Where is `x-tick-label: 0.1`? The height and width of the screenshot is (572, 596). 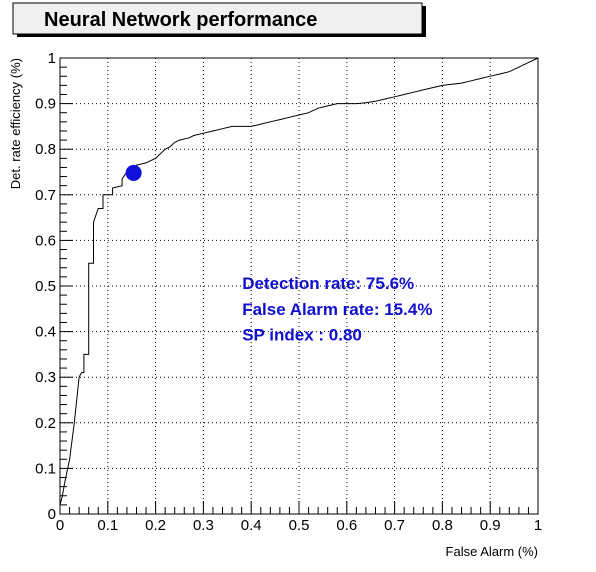
x-tick-label: 0.1 is located at coordinates (107, 525).